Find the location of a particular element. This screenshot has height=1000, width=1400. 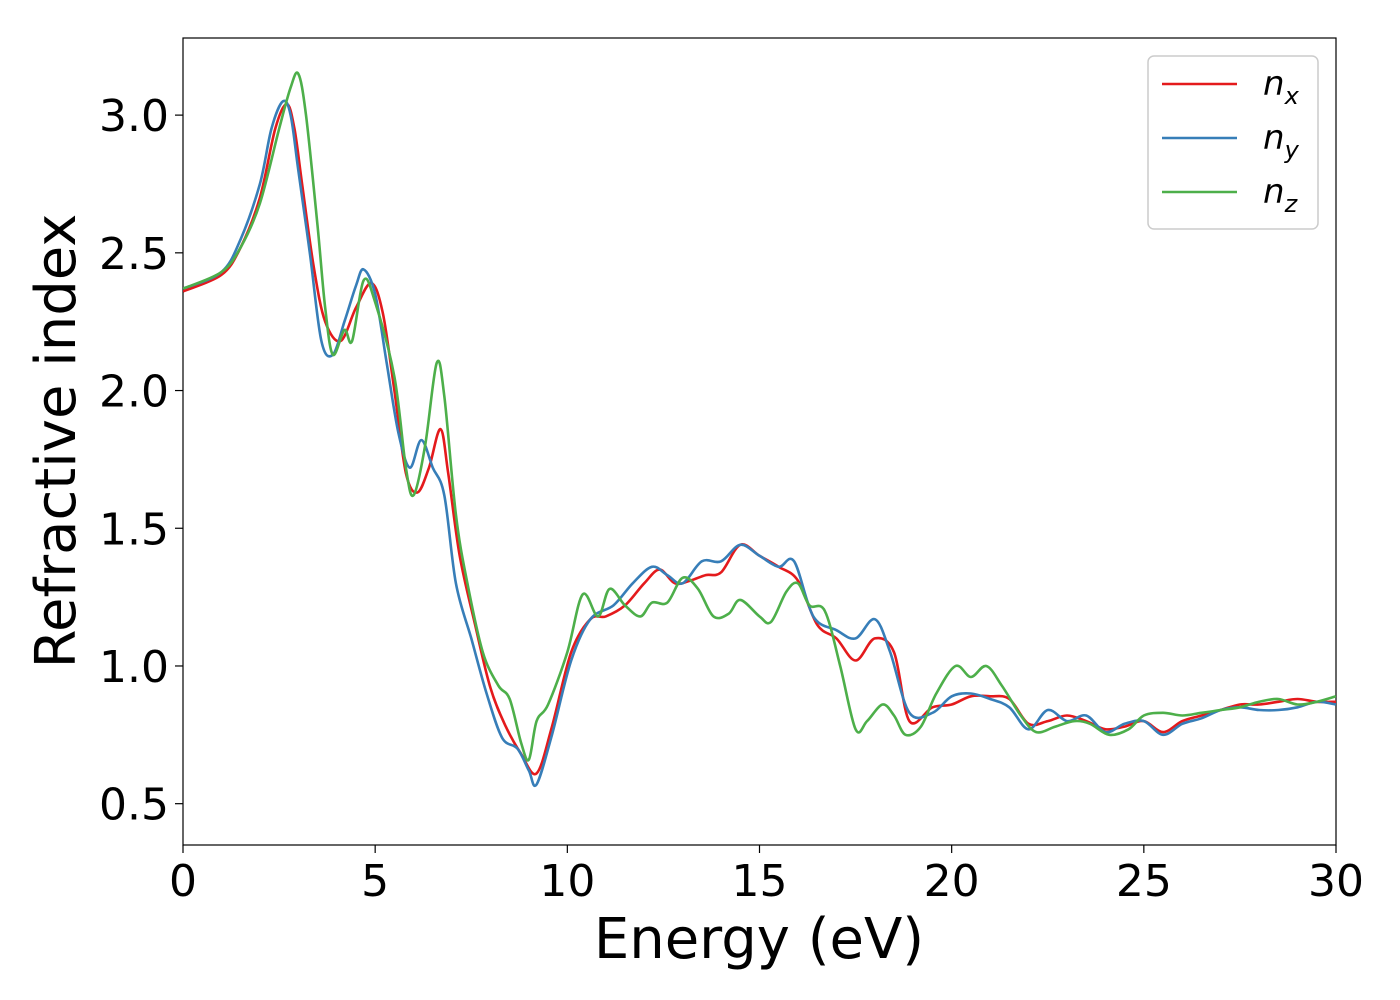

x-axis-label: Energy (eV) is located at coordinates (759, 939).